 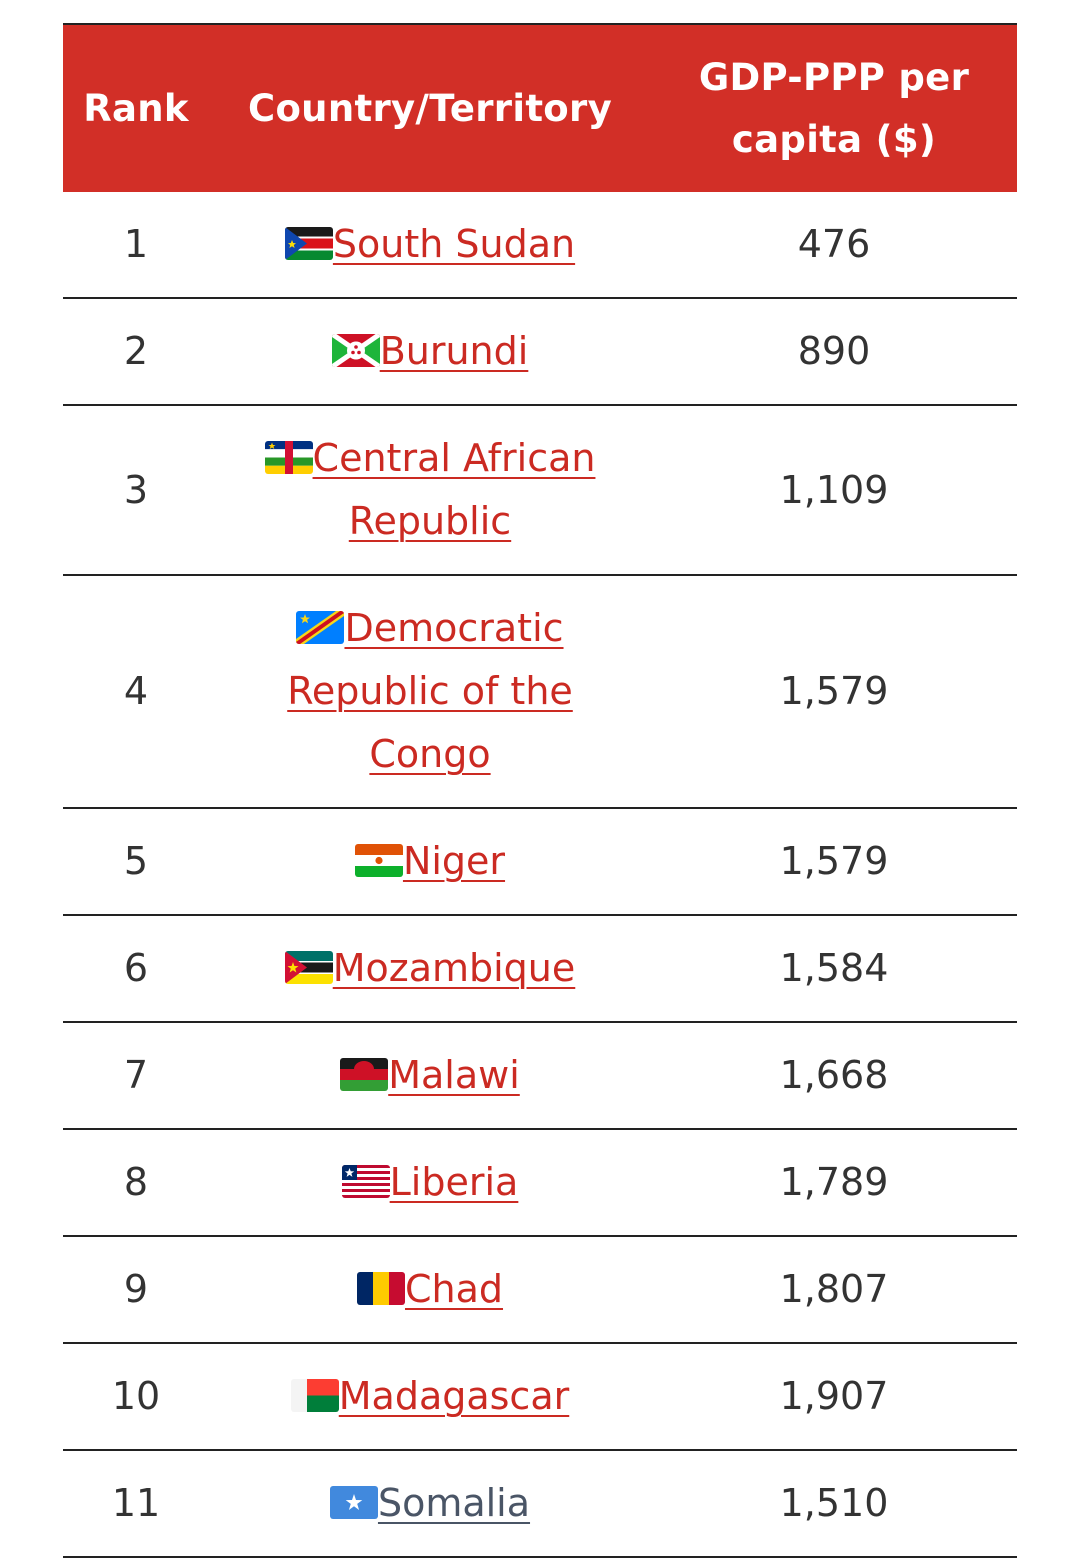 I want to click on liberia-flag-icon, so click(x=365, y=1181).